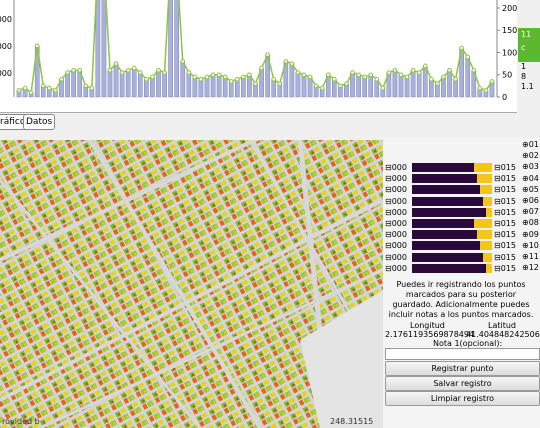 The image size is (540, 428). I want to click on row-number: ⊕06, so click(530, 200).